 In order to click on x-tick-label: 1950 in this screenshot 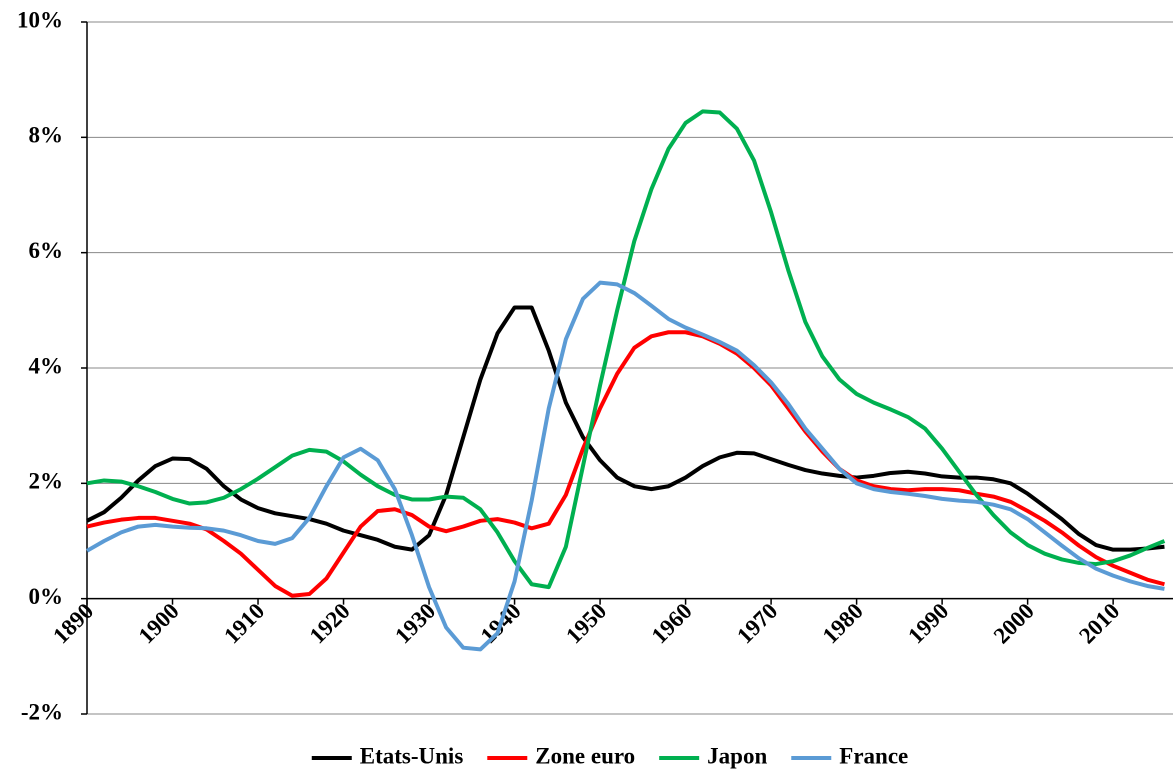, I will do `click(586, 623)`.